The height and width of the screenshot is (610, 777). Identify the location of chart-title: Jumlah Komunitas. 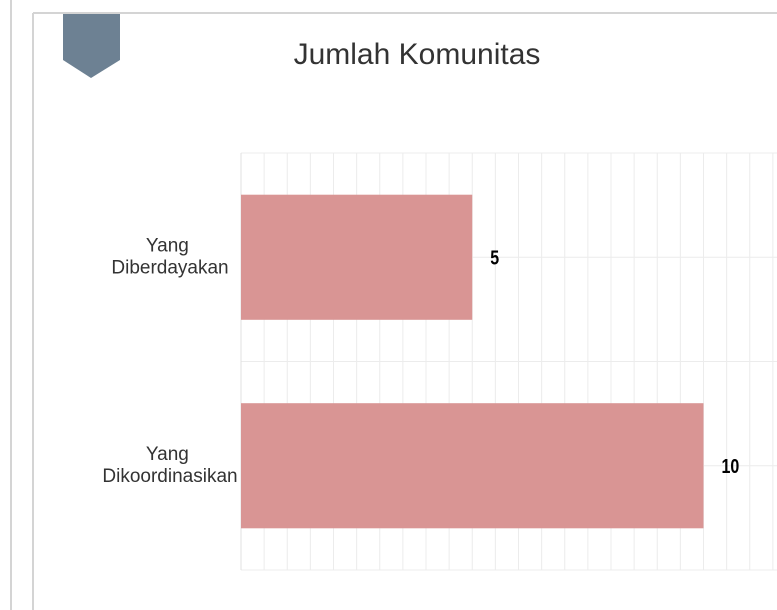
(417, 54).